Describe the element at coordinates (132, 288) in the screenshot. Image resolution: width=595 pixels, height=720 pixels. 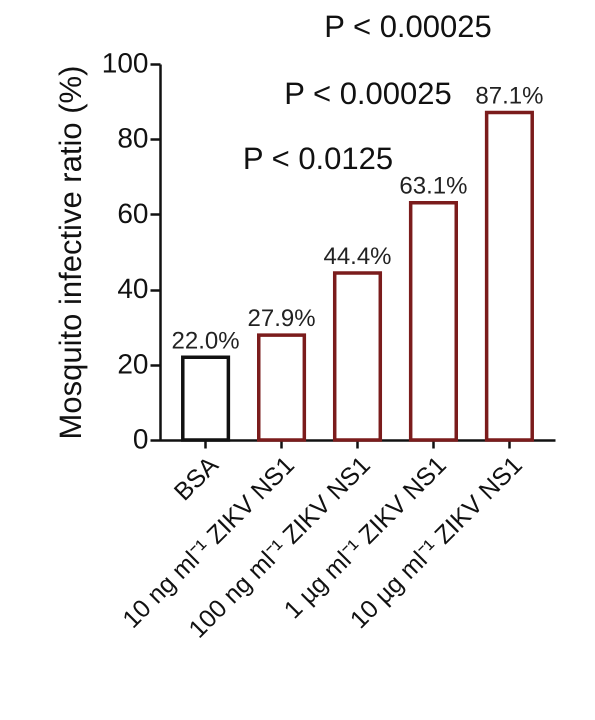
I see `y-tick-label: 40` at that location.